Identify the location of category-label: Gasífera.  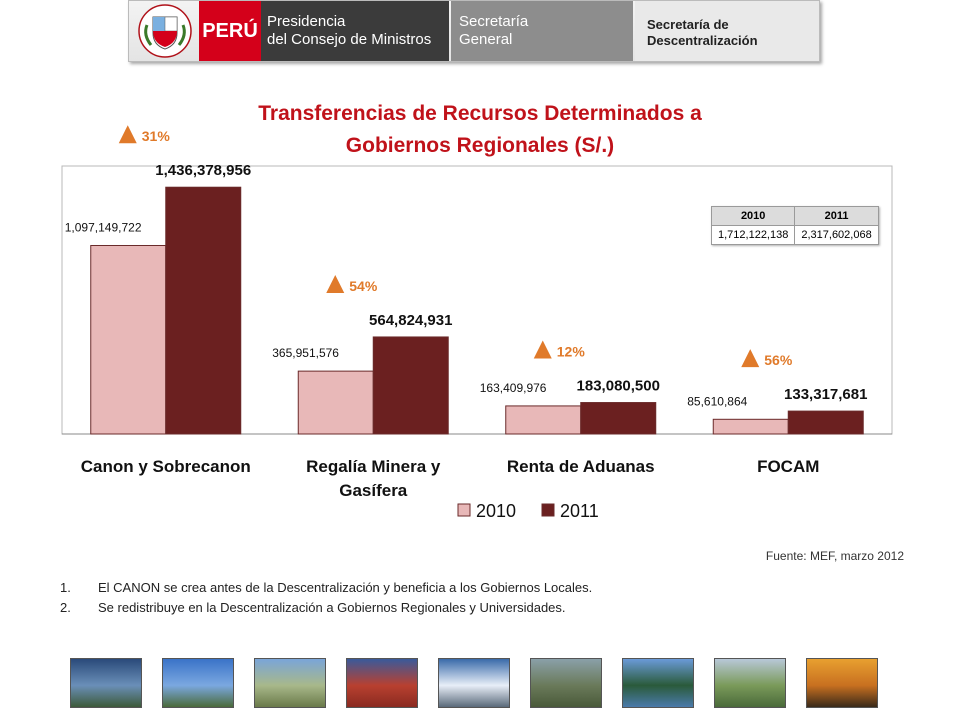
(373, 490).